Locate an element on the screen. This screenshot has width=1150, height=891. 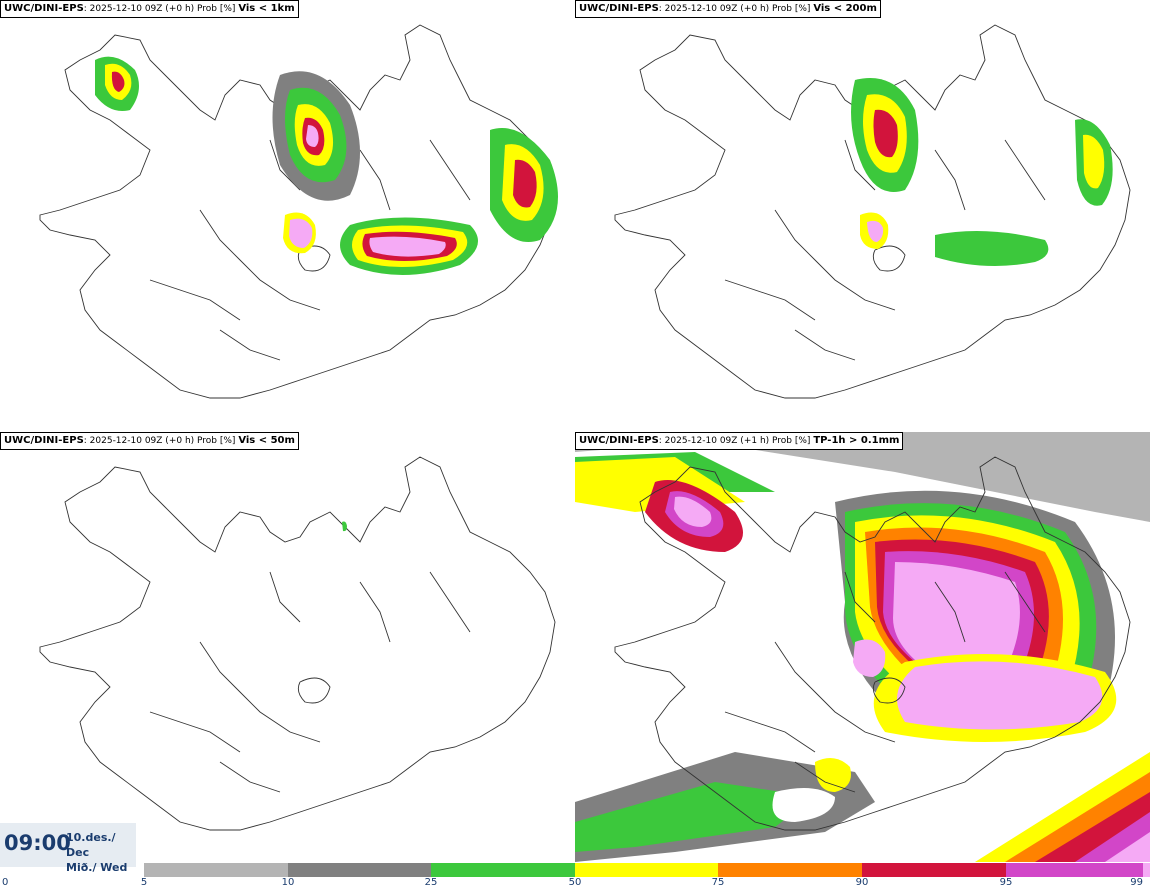
color-scale-tick-label: 95 is located at coordinates (1006, 882).